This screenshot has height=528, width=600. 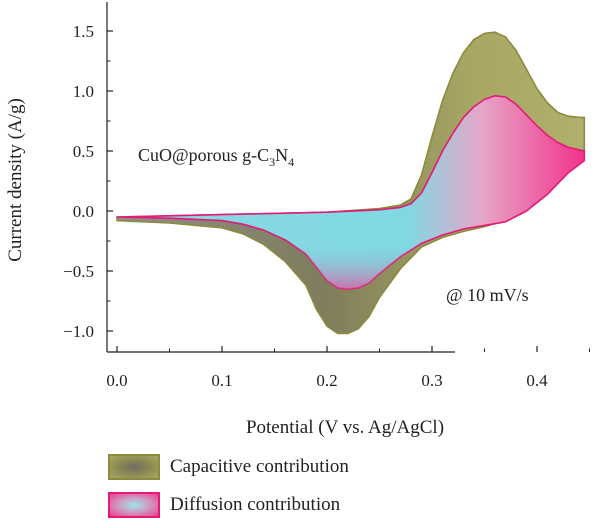 I want to click on capacitive-swatch, so click(x=134, y=467).